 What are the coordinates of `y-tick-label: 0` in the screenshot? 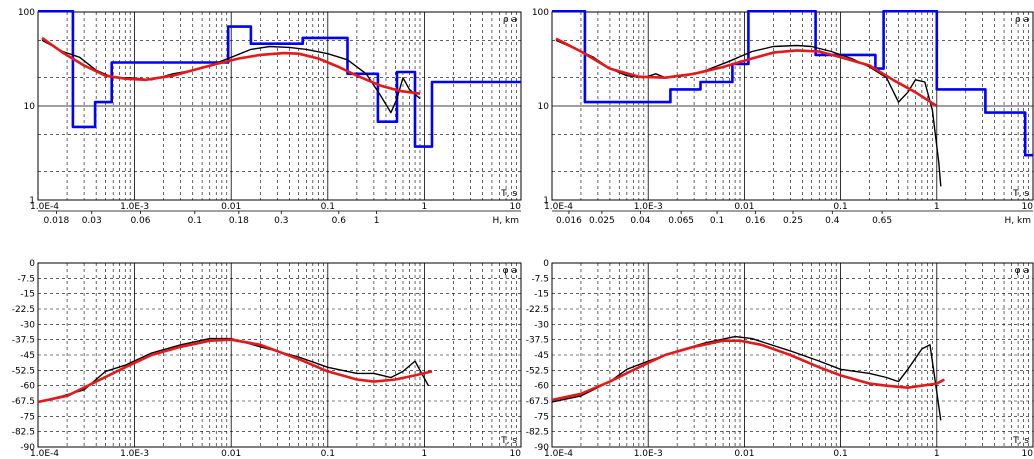 It's located at (546, 264).